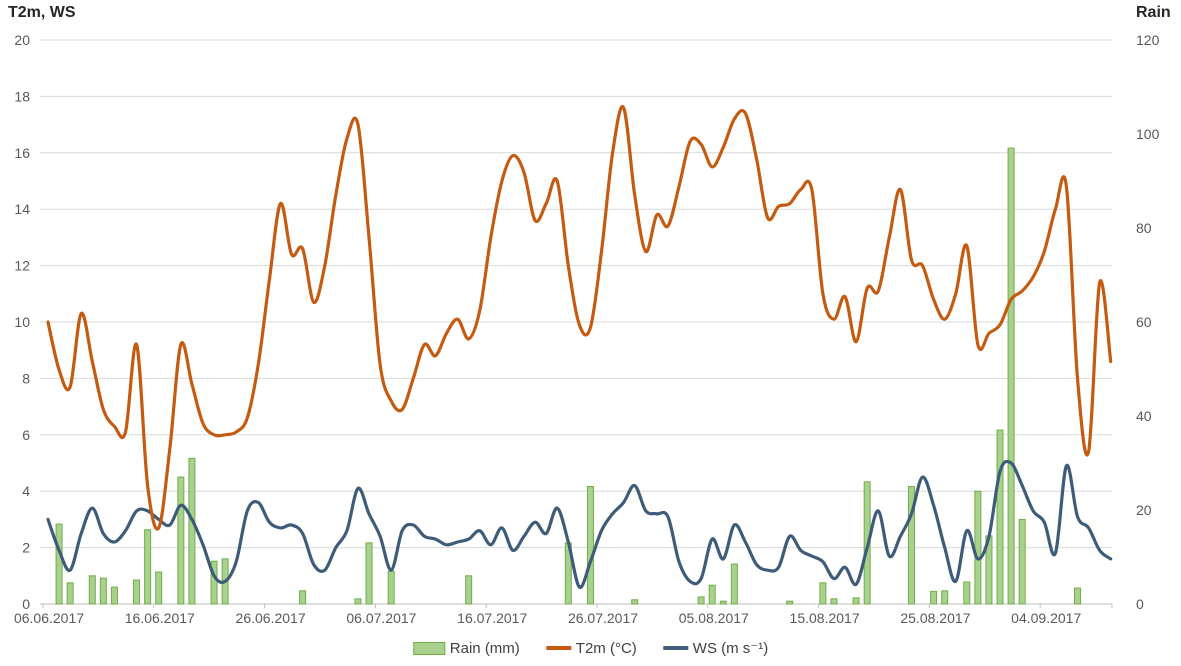  I want to click on svg-text: 25.08.2017, so click(935, 618).